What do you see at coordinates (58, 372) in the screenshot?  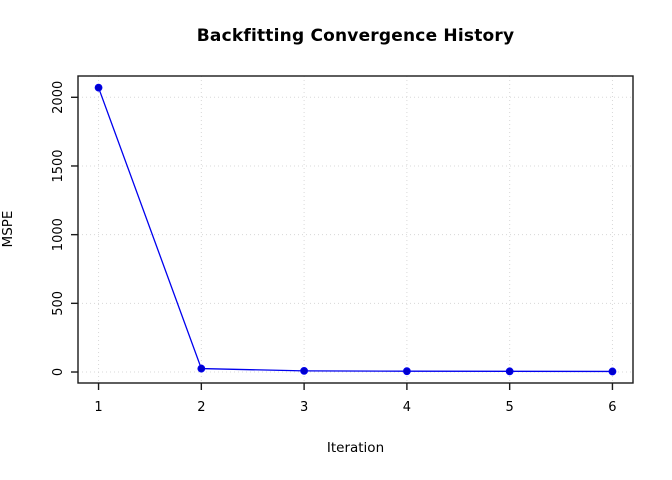 I see `y-tick-label: 0` at bounding box center [58, 372].